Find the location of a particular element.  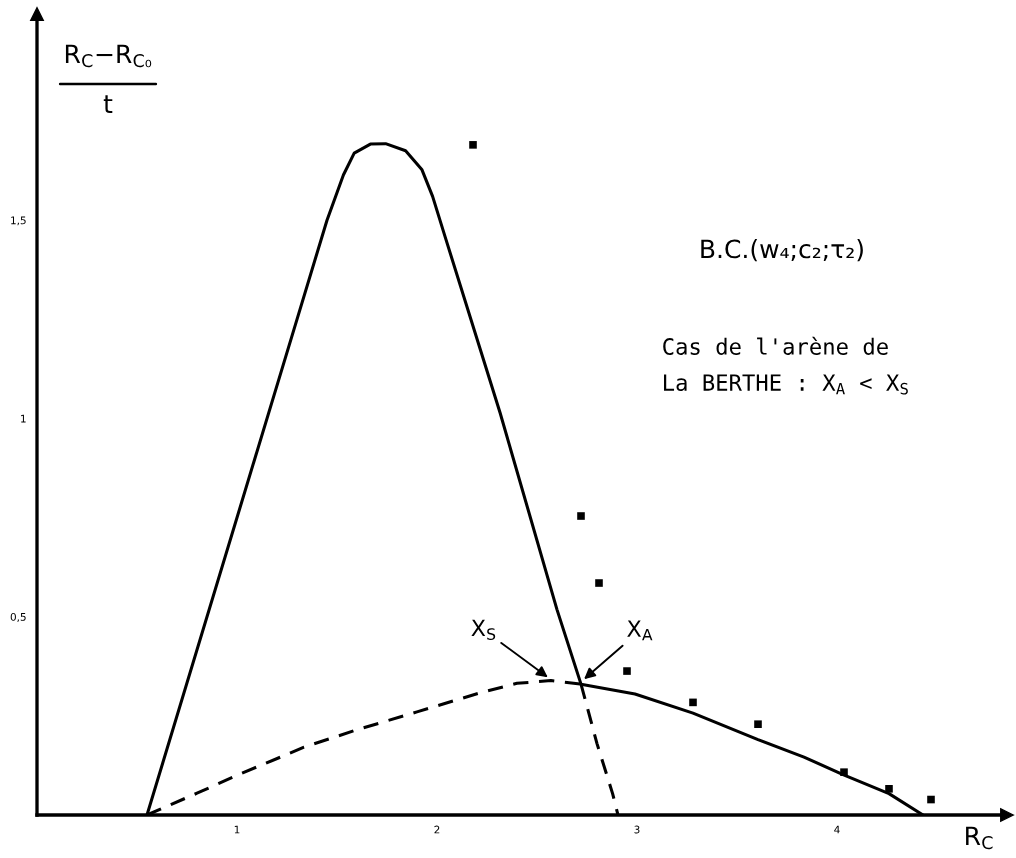

x-axis-title: R$_{C}$ is located at coordinates (979, 838).